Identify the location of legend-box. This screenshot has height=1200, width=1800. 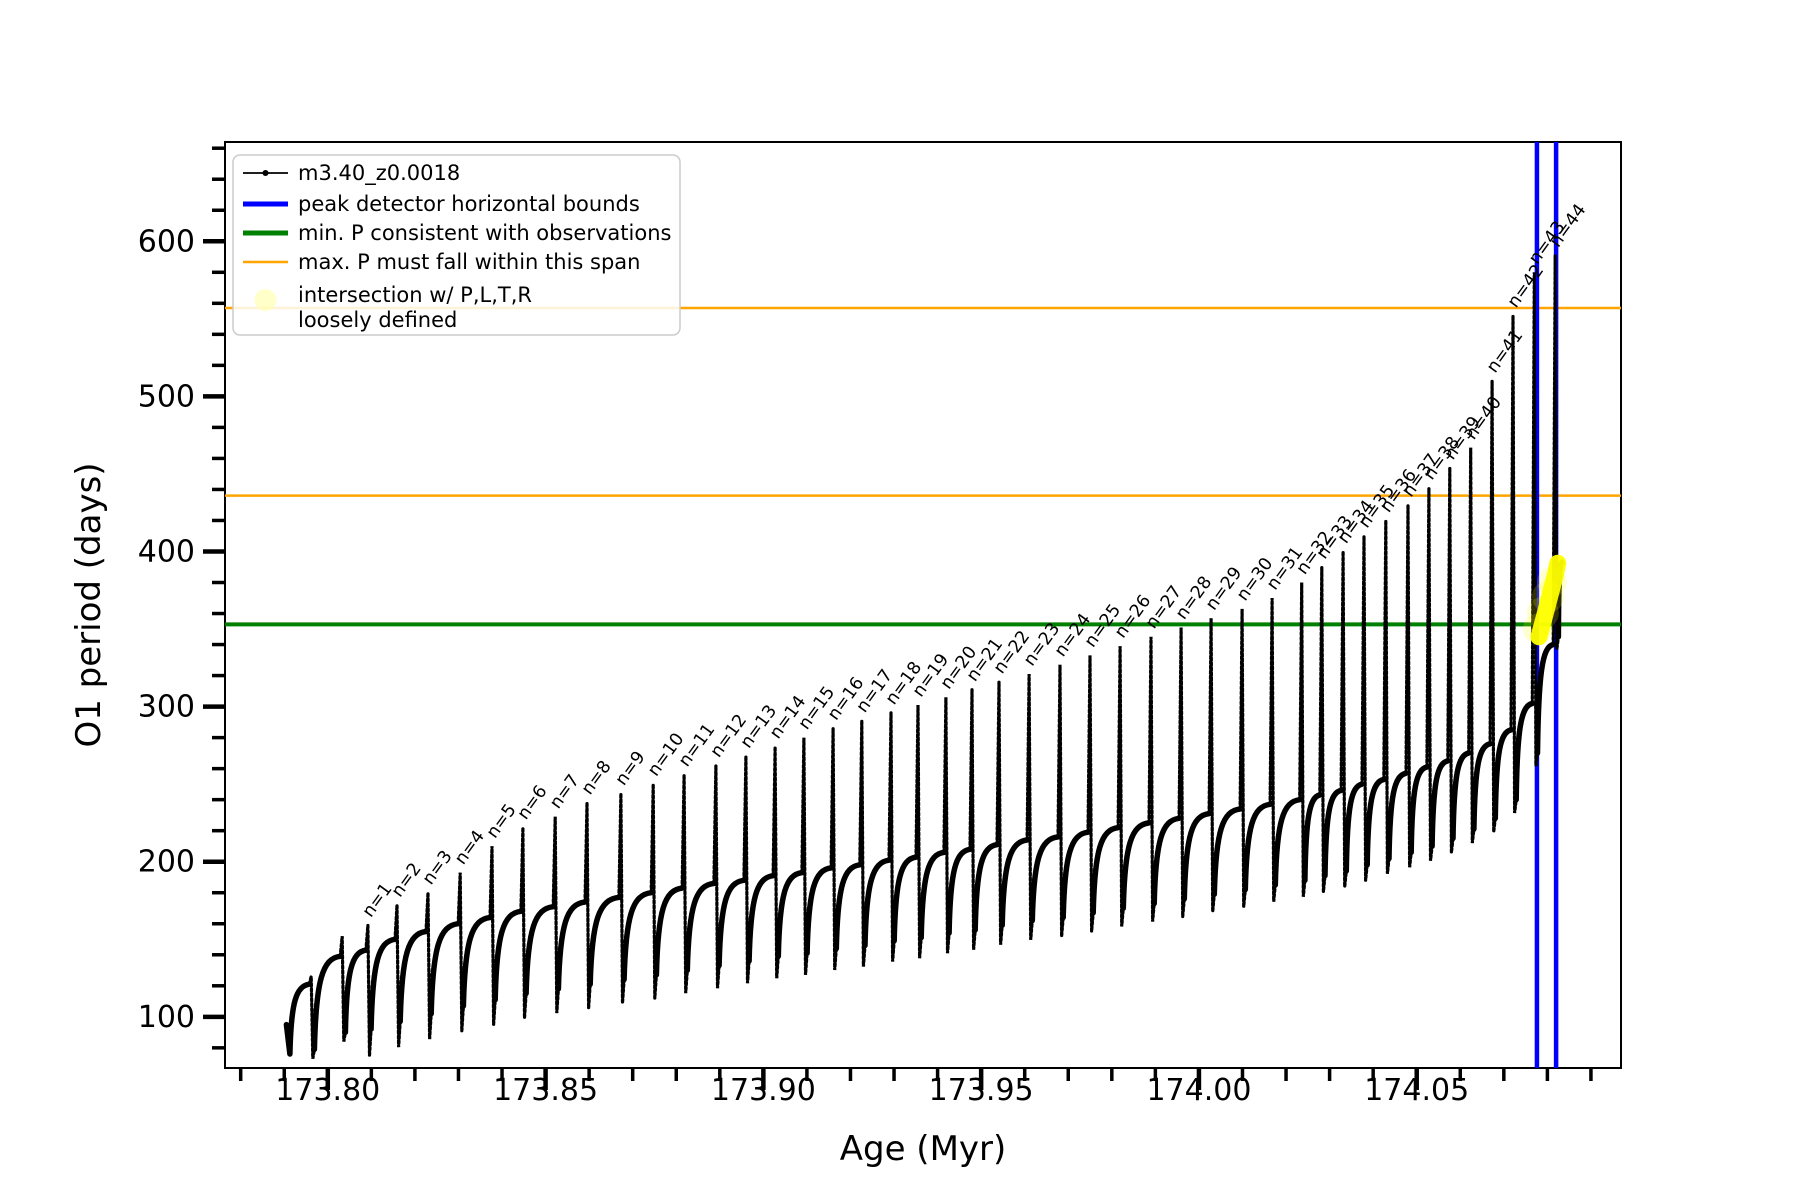
(456, 245).